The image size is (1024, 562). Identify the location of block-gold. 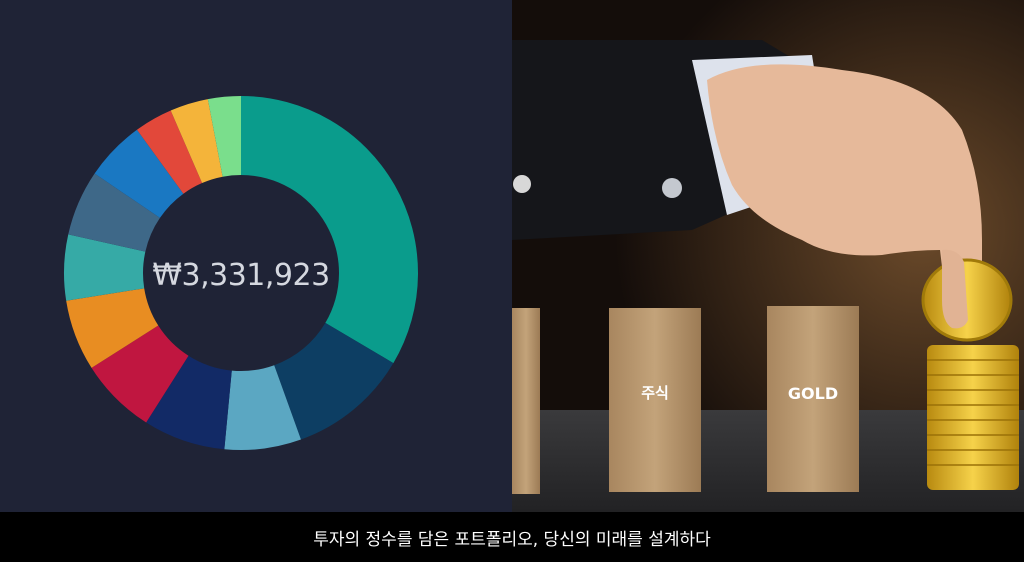
(813, 399).